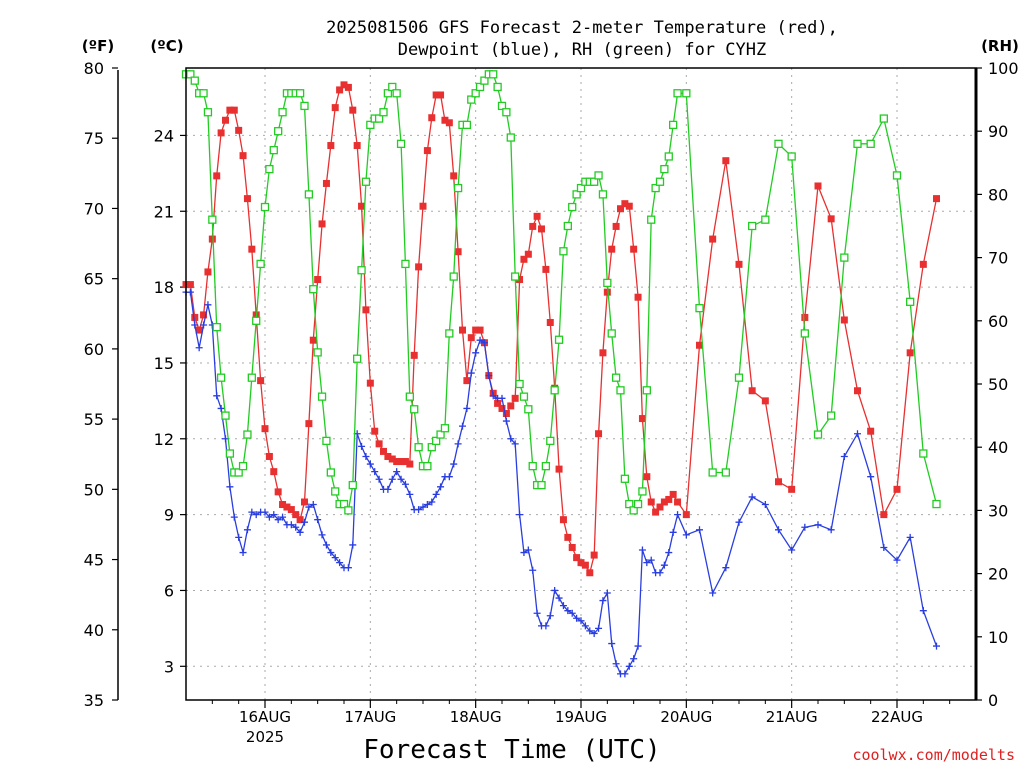  I want to click on rh-tick-label: 80, so click(998, 194).